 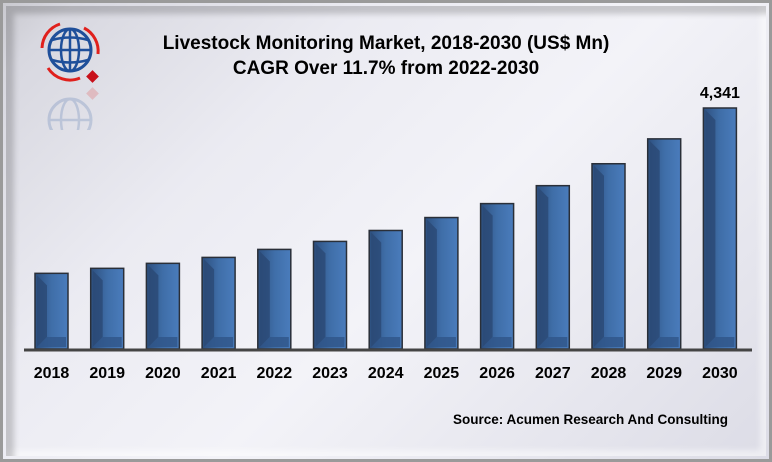 I want to click on source-note: Source: Acumen Research And Consulting, so click(x=590, y=419).